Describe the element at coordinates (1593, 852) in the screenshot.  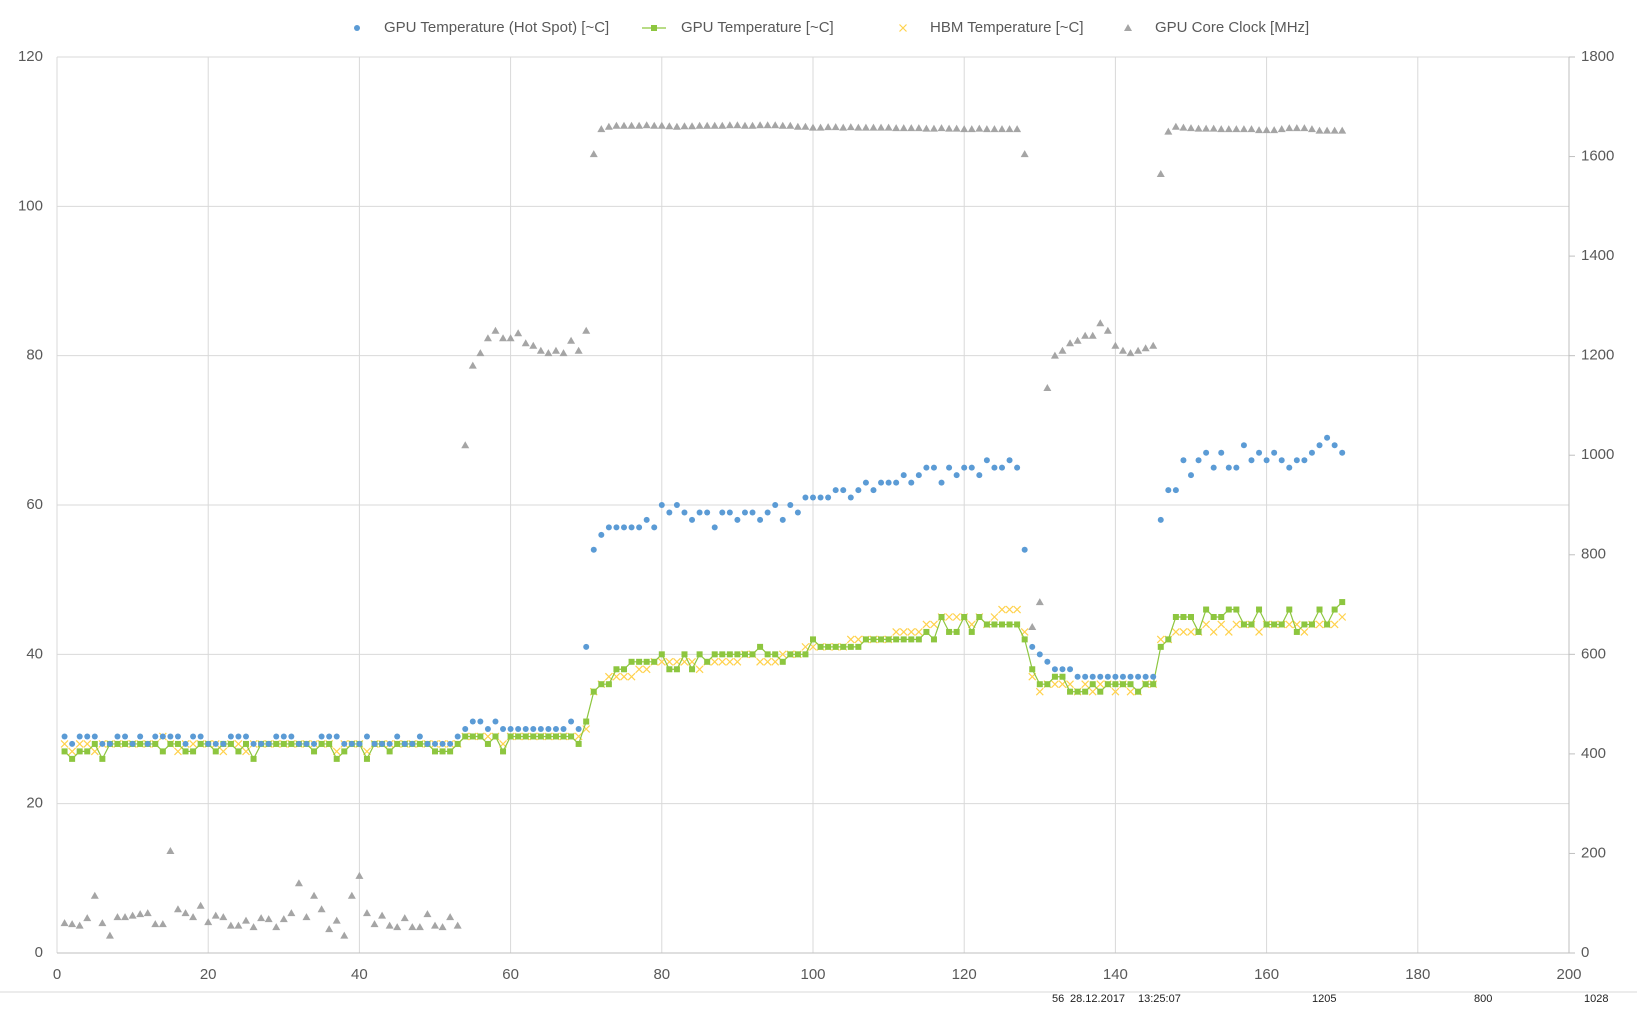
I see `y2-tick-label: 200` at that location.